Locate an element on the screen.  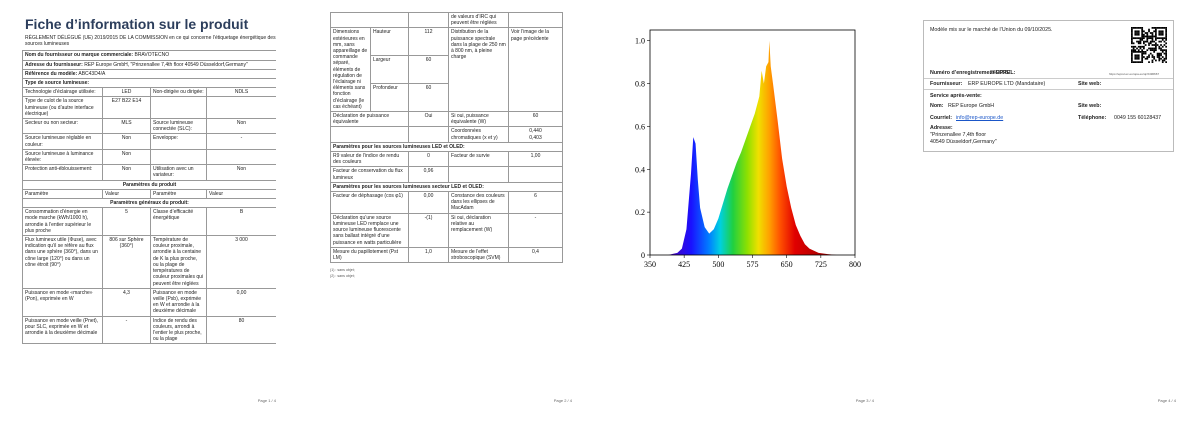
table-cell: Paramètre is located at coordinates (62, 194).